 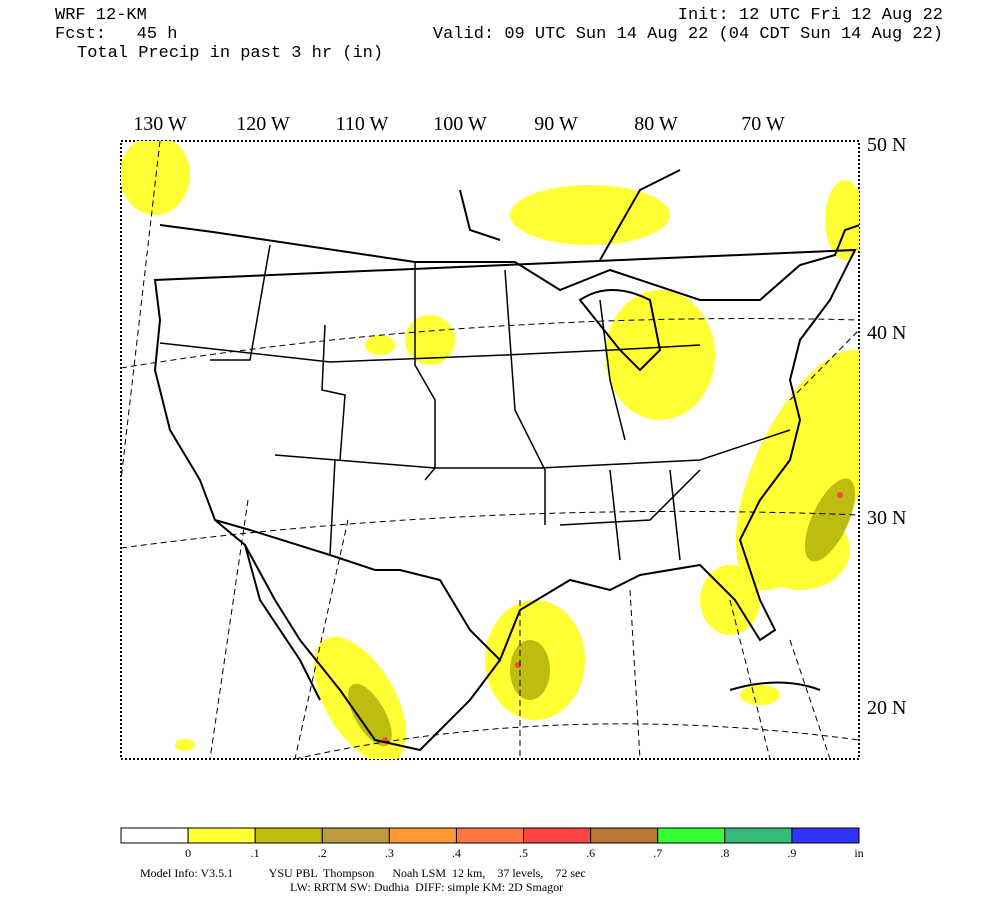 What do you see at coordinates (255, 853) in the screenshot?
I see `legend-label: .1` at bounding box center [255, 853].